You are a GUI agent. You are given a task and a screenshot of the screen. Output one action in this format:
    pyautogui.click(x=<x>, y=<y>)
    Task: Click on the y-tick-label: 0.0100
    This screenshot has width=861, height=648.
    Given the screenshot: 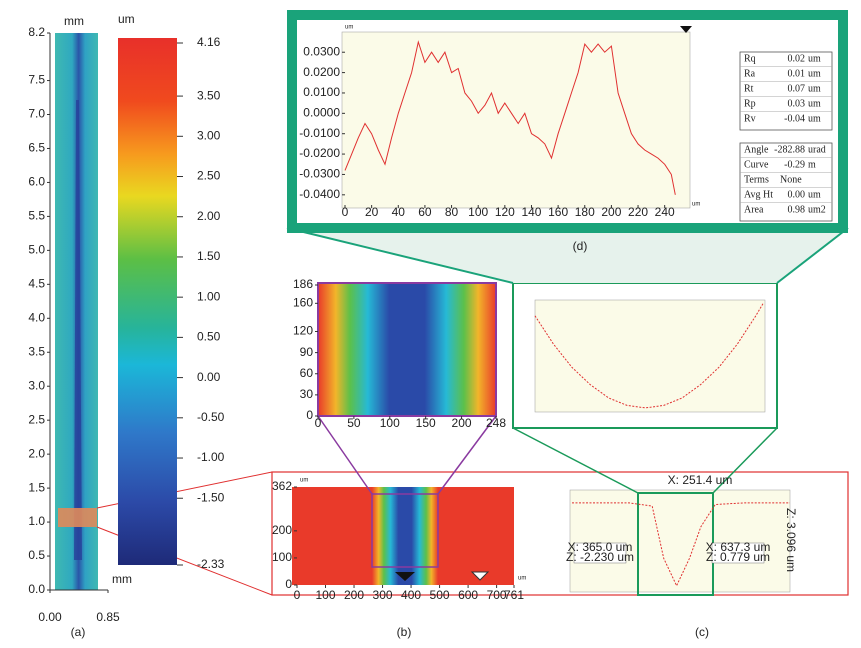 What is the action you would take?
    pyautogui.click(x=321, y=92)
    